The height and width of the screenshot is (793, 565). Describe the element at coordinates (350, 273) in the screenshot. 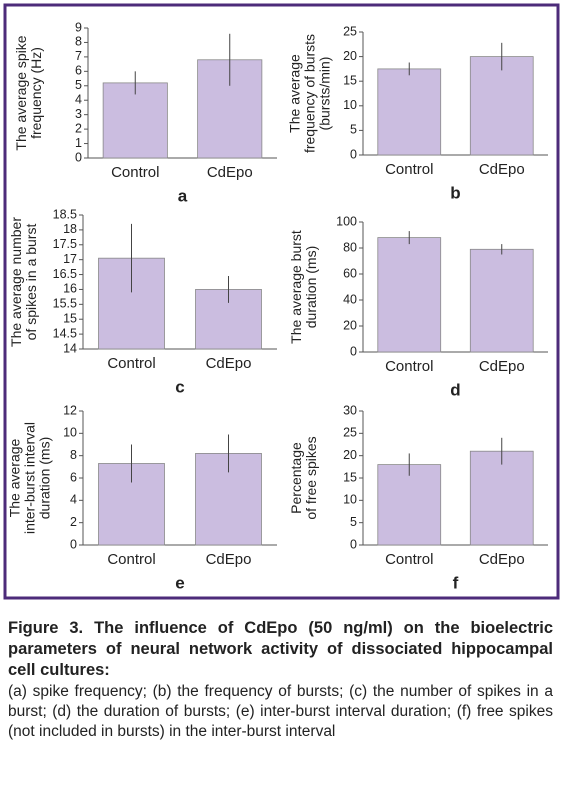

I see `y-tick-label: 60` at that location.